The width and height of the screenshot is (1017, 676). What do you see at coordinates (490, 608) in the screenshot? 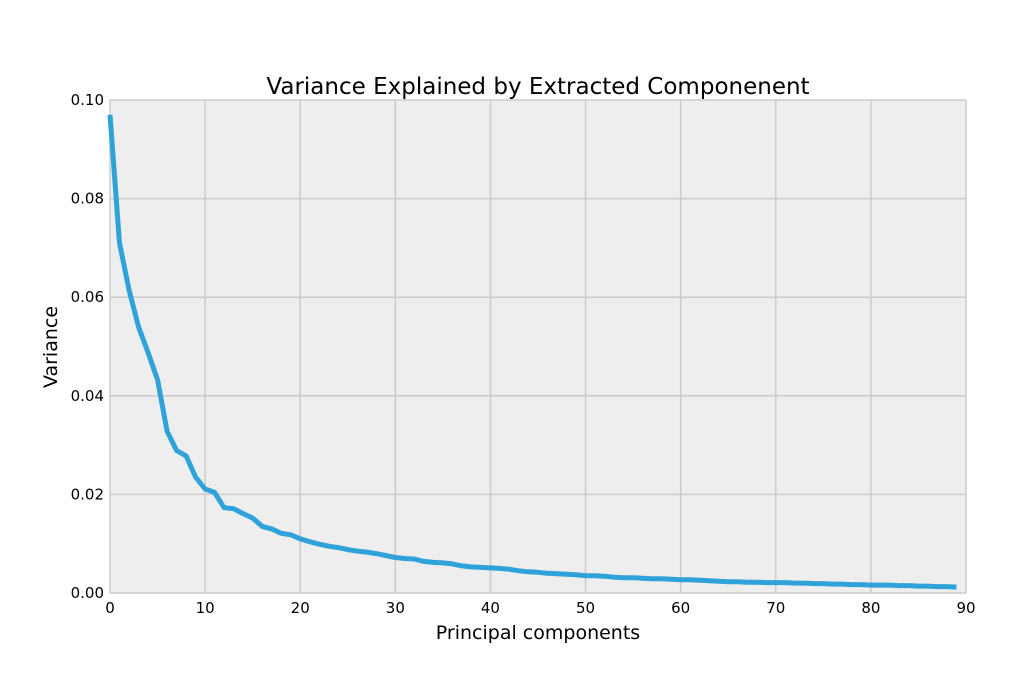
I see `x-tick-label: 40` at bounding box center [490, 608].